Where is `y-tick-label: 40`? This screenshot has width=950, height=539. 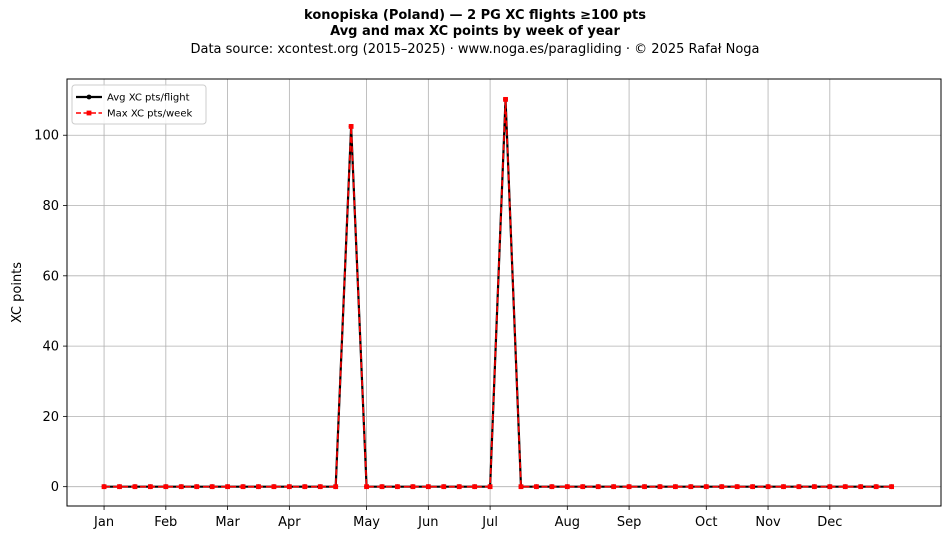 y-tick-label: 40 is located at coordinates (50, 347).